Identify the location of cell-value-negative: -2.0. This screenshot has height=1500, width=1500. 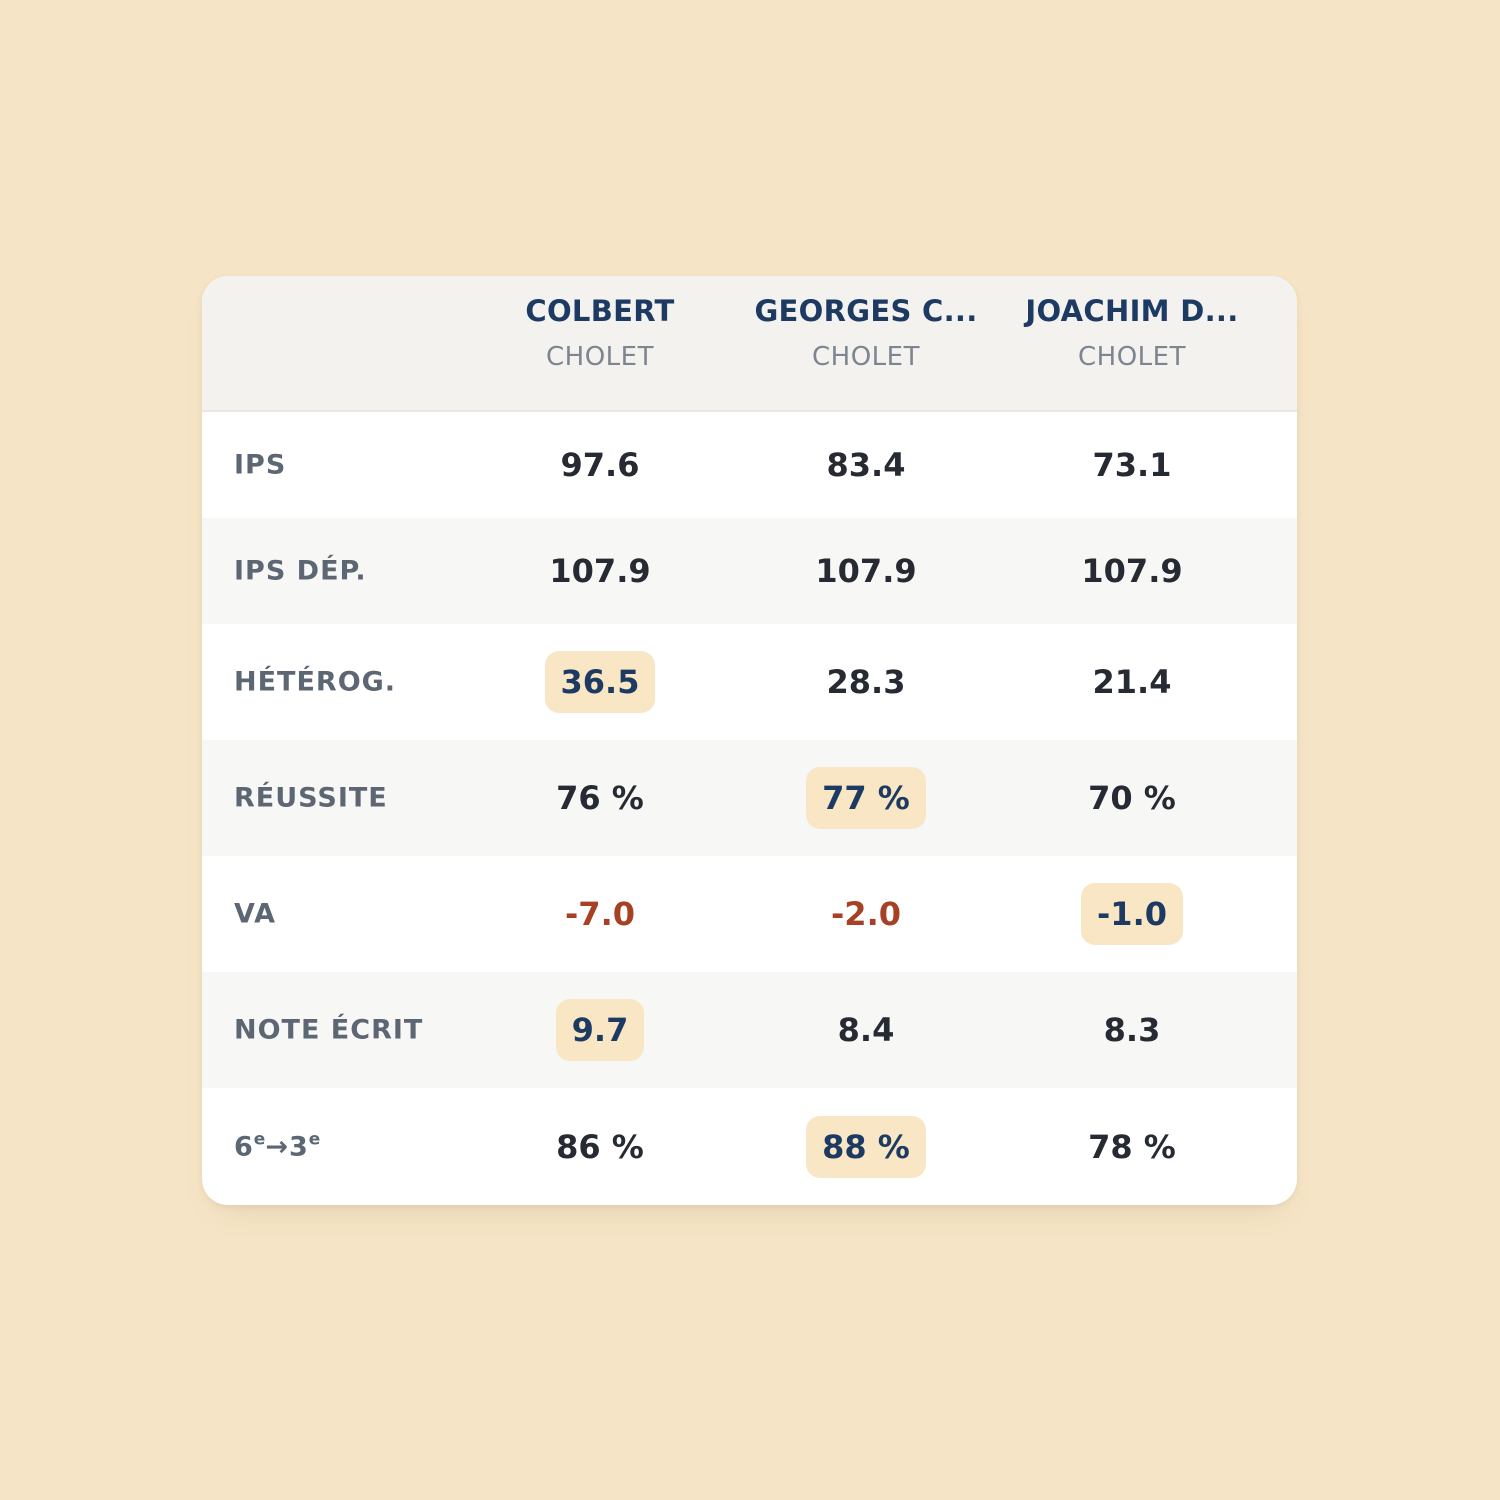
(866, 914).